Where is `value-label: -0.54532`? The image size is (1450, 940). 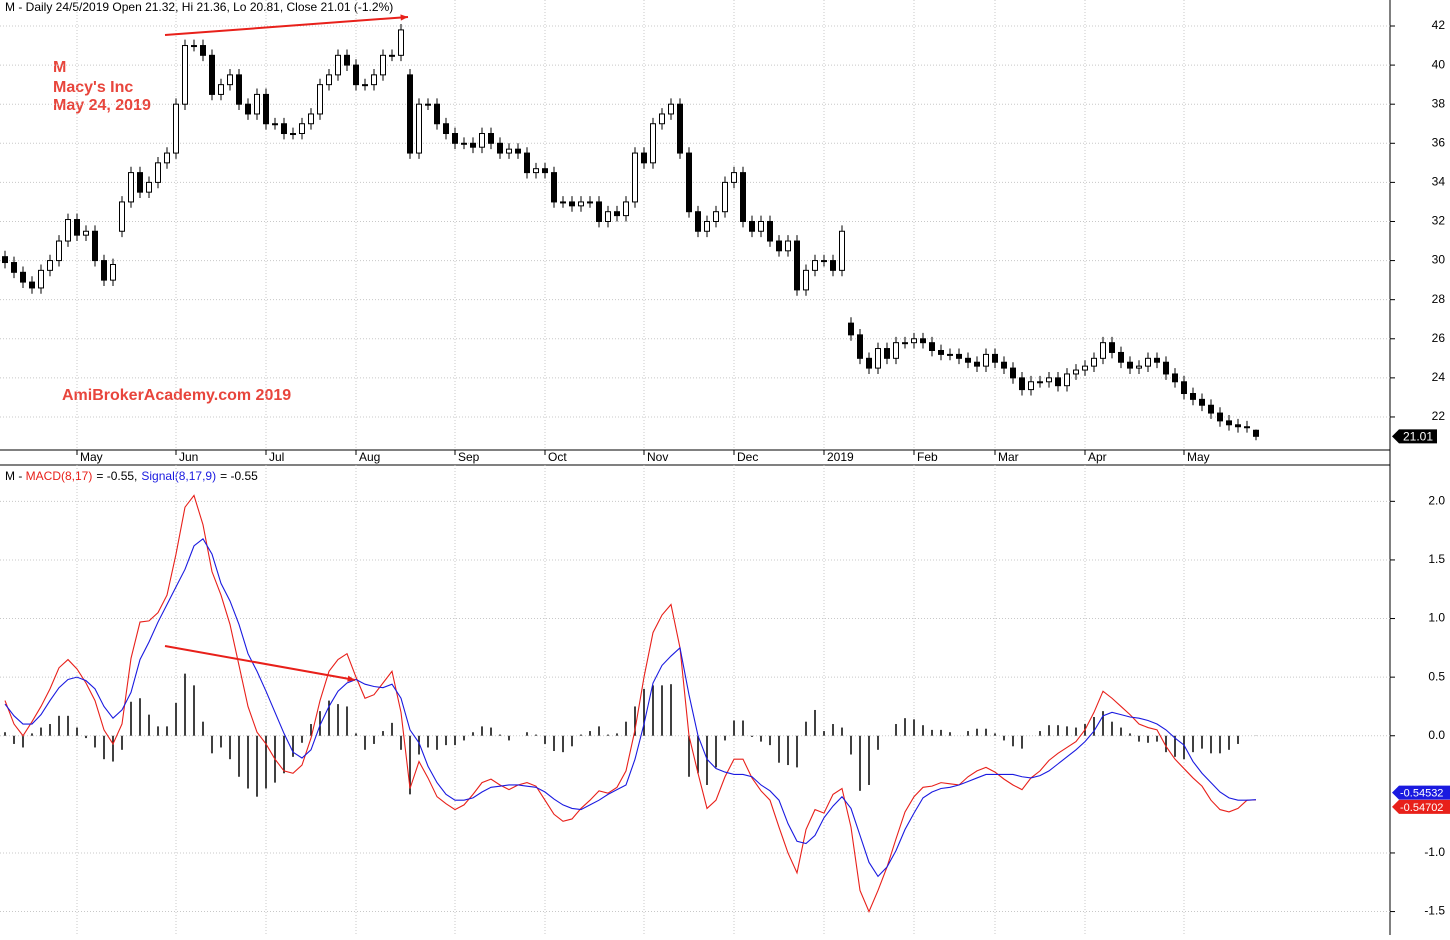 value-label: -0.54532 is located at coordinates (1421, 794).